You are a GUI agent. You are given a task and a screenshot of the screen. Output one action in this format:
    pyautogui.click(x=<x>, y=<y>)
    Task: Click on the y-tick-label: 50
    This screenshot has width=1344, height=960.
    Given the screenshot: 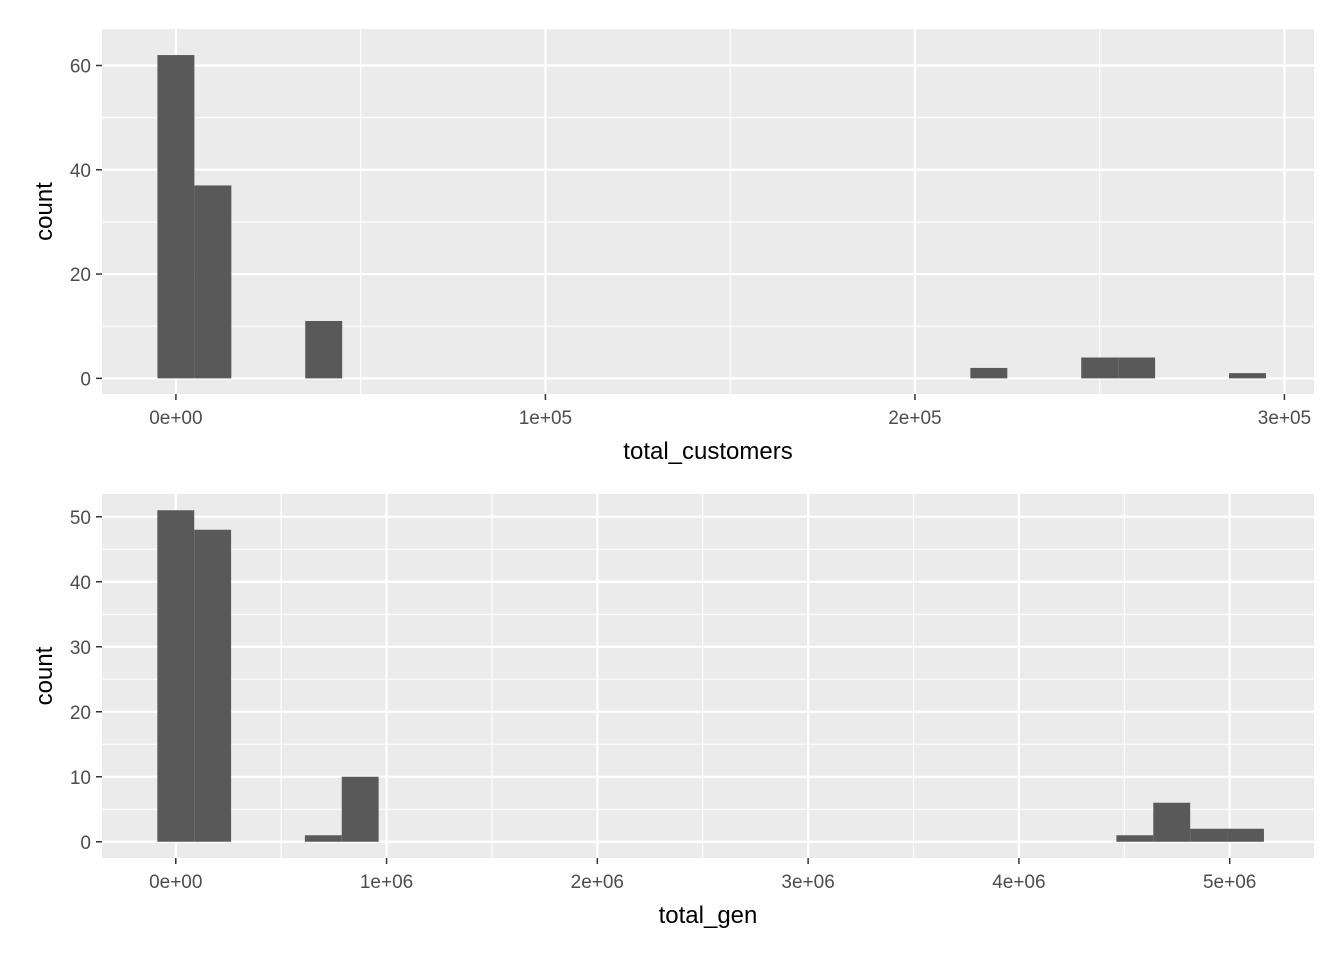 What is the action you would take?
    pyautogui.click(x=80, y=518)
    